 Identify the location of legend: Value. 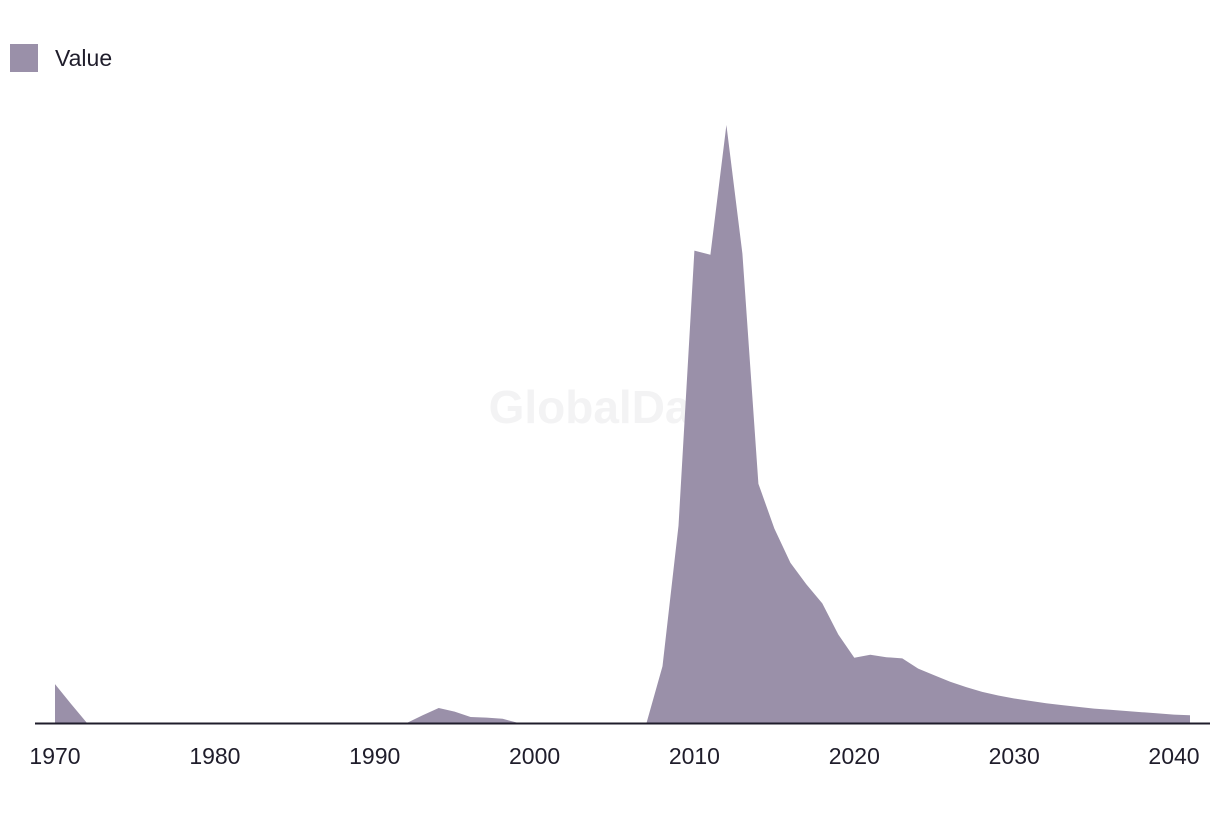
(61, 58).